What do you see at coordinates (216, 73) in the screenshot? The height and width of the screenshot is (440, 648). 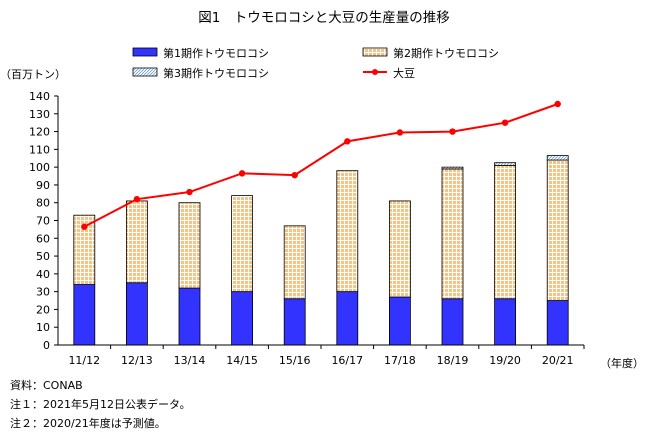 I see `legend-label: 第3期作トウモロコシ` at bounding box center [216, 73].